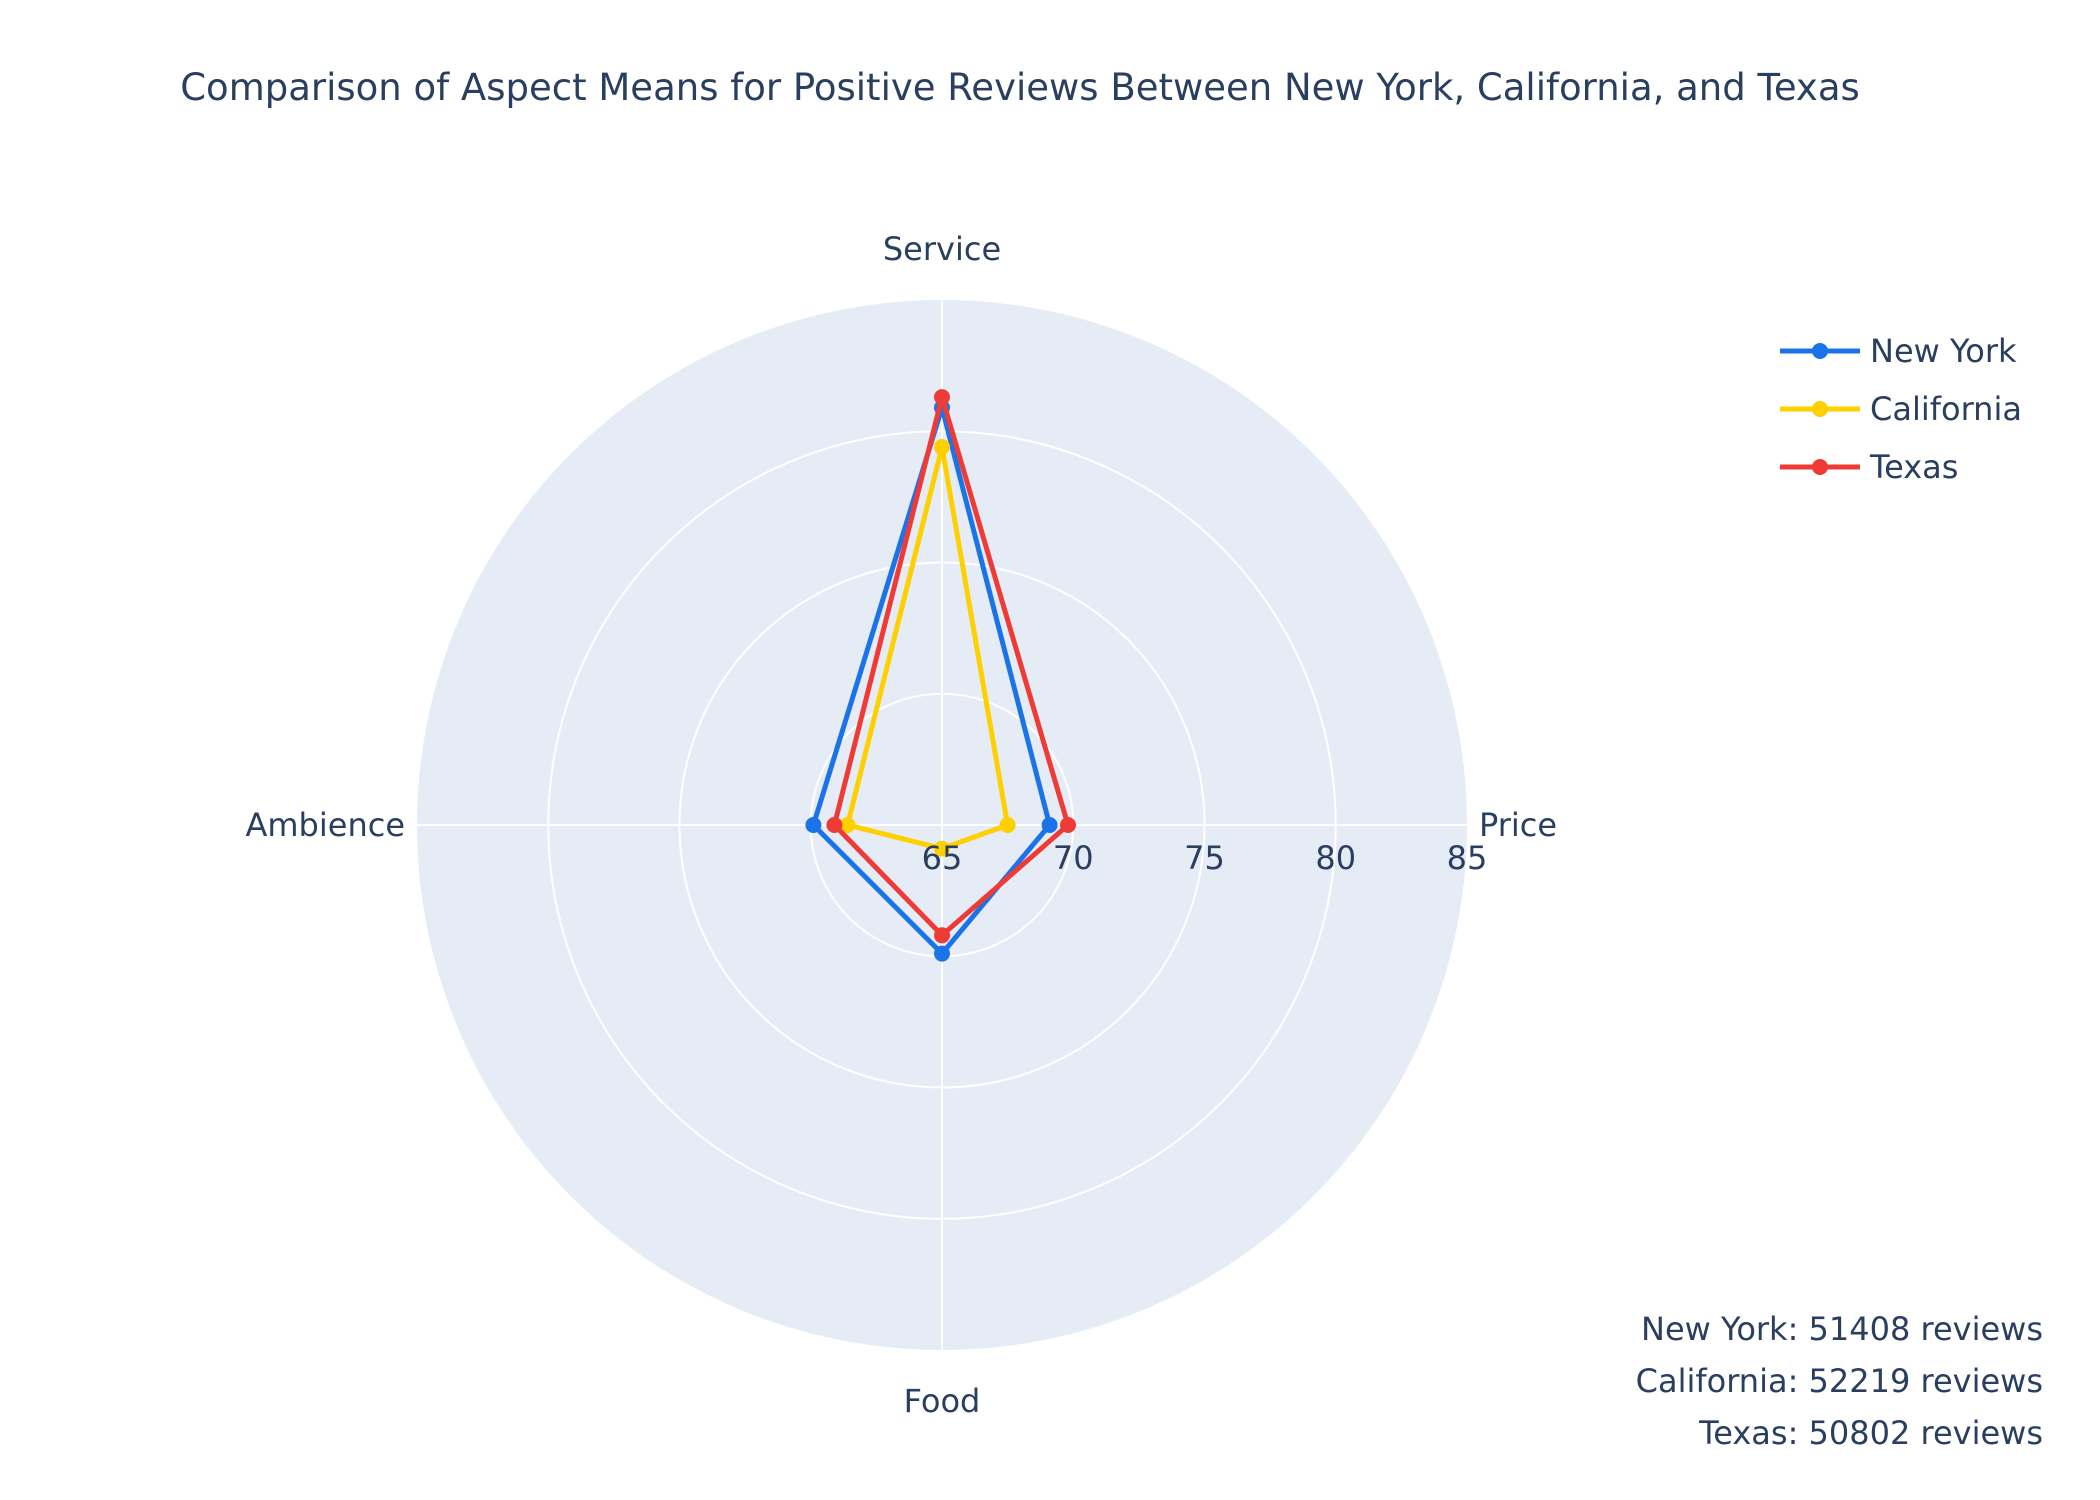 This screenshot has width=2100, height=1500. What do you see at coordinates (1946, 409) in the screenshot?
I see `legend-label-california: California` at bounding box center [1946, 409].